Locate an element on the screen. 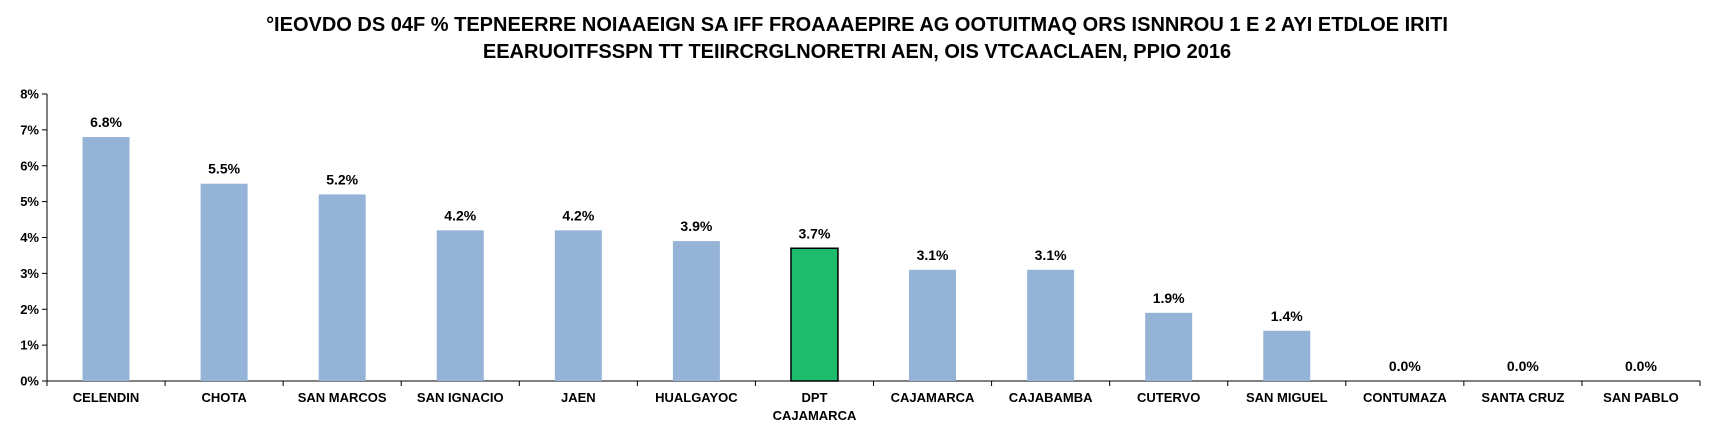 Image resolution: width=1714 pixels, height=438 pixels. y-tick-label: 0% is located at coordinates (29, 381).